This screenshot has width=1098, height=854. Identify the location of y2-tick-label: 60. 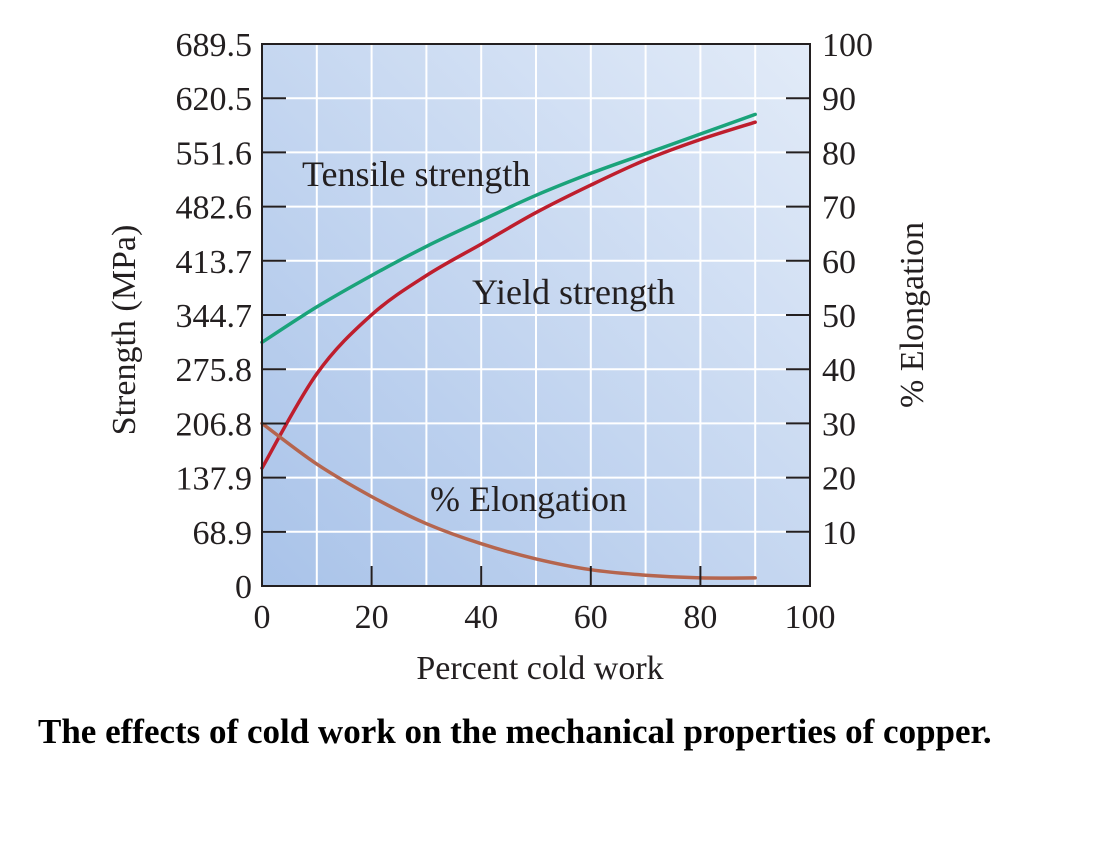
(839, 262).